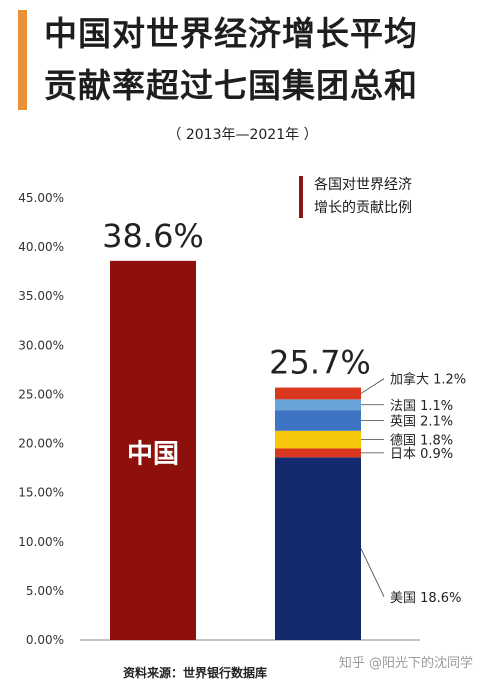 This screenshot has width=485, height=685. Describe the element at coordinates (428, 380) in the screenshot. I see `segment-label: 加拿大 1.2%` at that location.